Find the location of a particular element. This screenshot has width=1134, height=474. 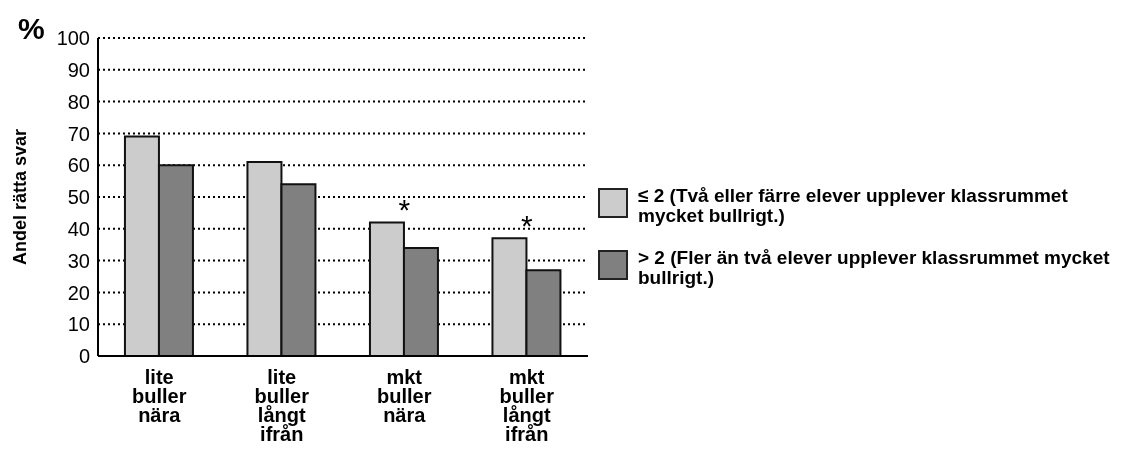

x-tick-label: mkt buller långt ifrån is located at coordinates (527, 405).